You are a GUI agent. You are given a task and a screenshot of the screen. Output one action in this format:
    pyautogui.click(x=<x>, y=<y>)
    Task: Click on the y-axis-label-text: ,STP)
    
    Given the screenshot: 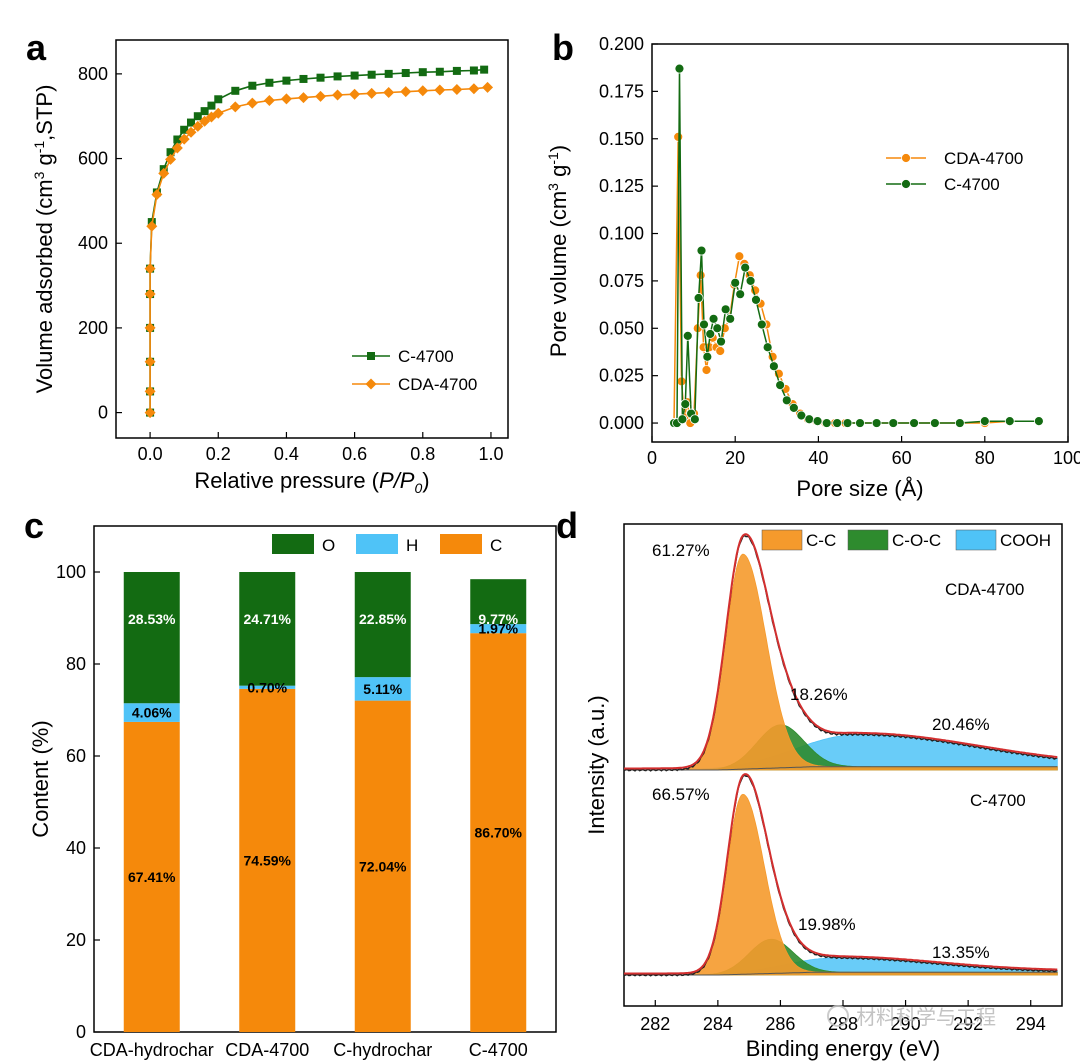 What is the action you would take?
    pyautogui.click(x=44, y=113)
    